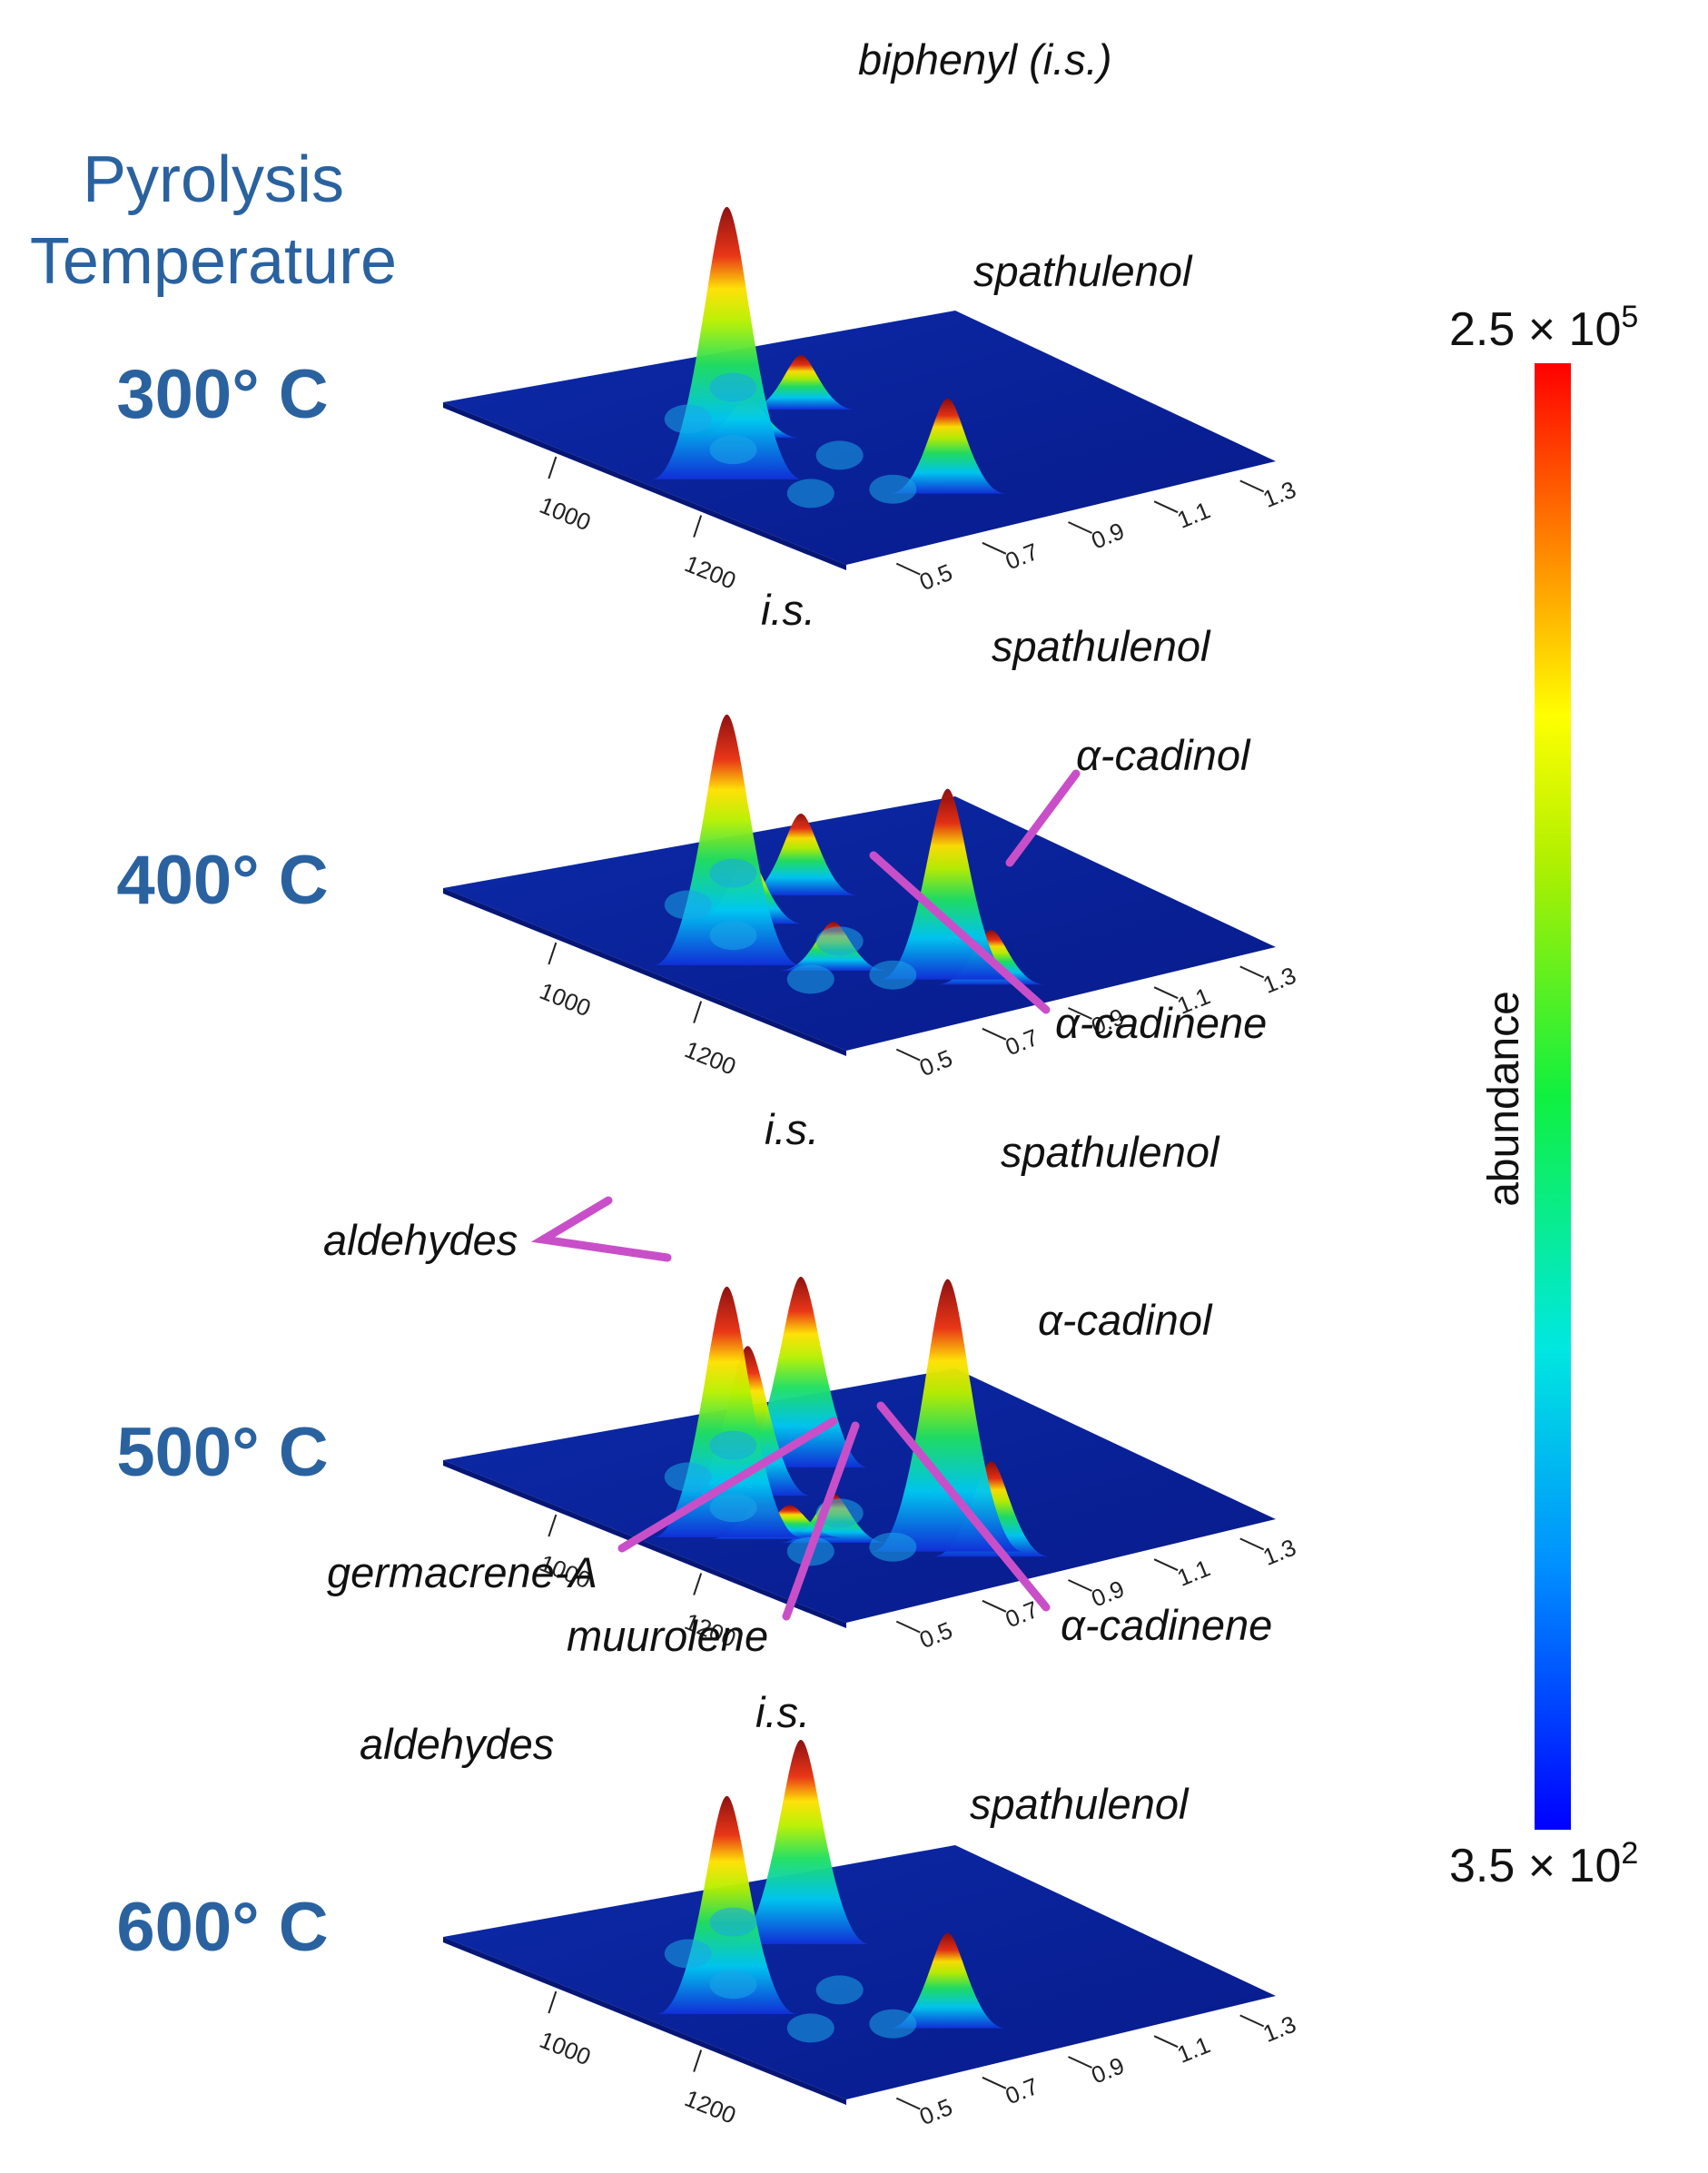  I want to click on surface-panel-0: 1000 1200 0.5 0.7 0.9 1.1 1.3, so click(871, 401).